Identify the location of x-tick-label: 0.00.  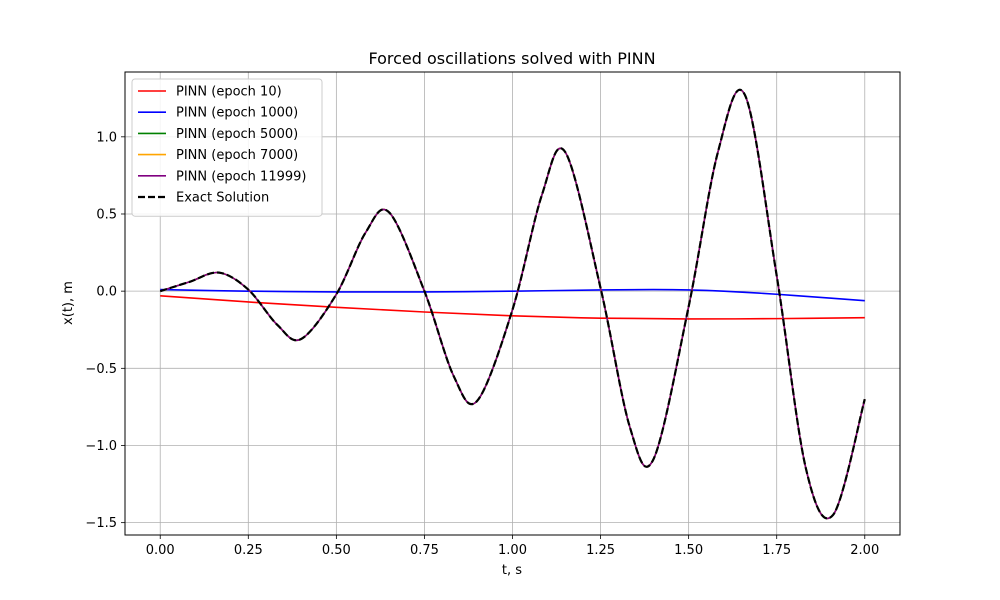
(160, 550).